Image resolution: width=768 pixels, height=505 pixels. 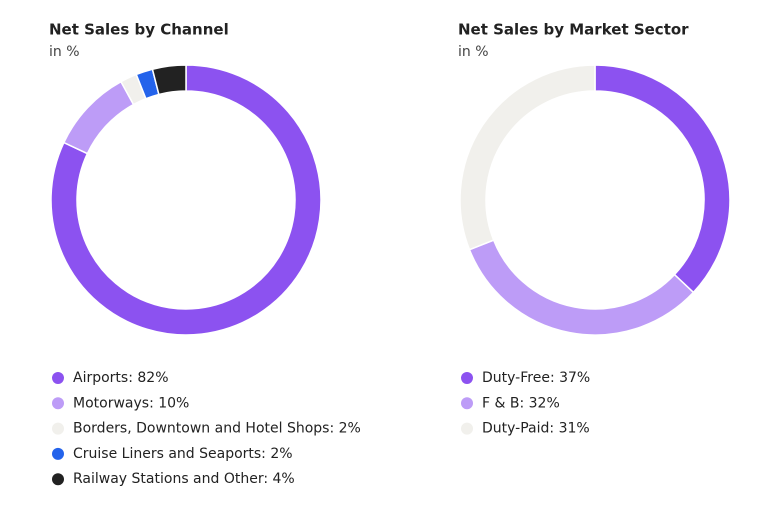 I want to click on legend-label: Borders, Downtown and Hotel Shops: 2%, so click(x=217, y=429).